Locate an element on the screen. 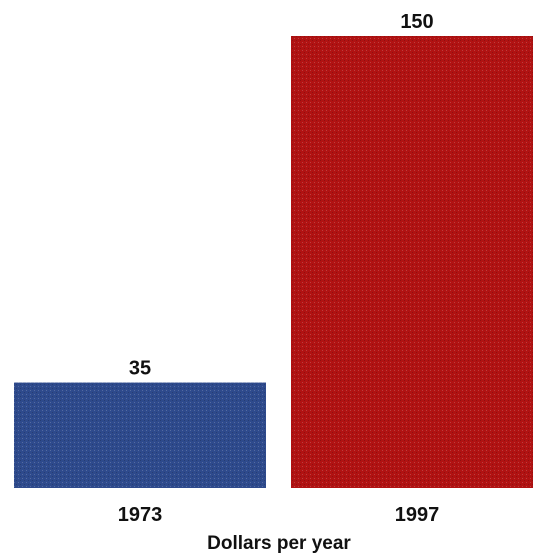 This screenshot has height=558, width=533. value-label-1973: 35 is located at coordinates (140, 369).